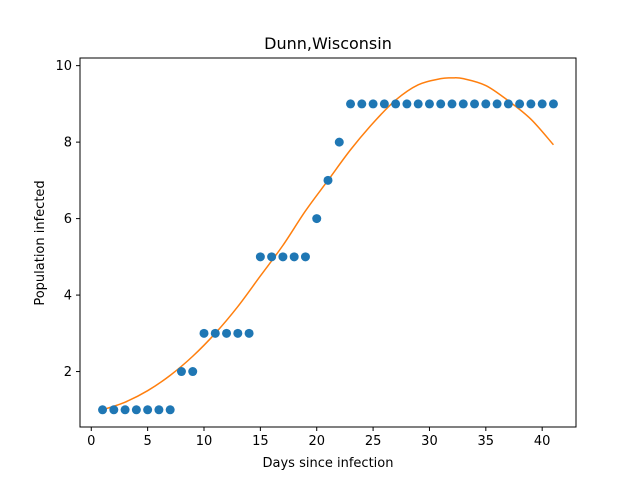 This screenshot has height=480, width=640. I want to click on y-tick-label: 4, so click(68, 296).